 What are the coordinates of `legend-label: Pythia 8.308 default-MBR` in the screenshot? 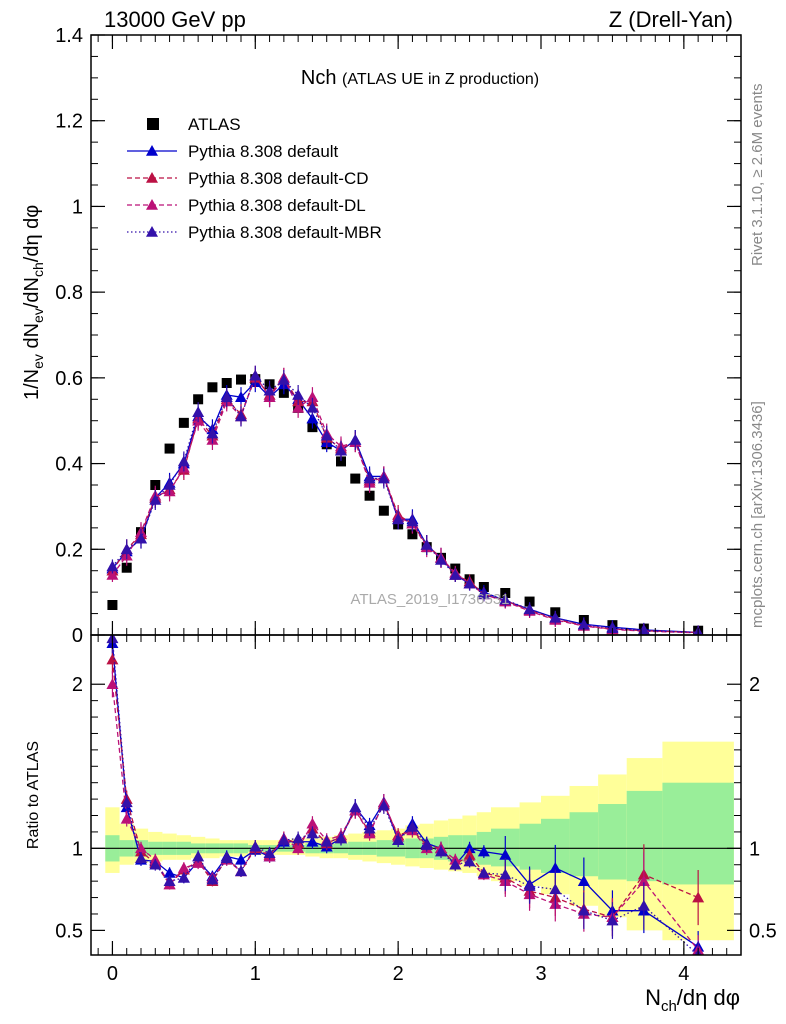 It's located at (285, 232).